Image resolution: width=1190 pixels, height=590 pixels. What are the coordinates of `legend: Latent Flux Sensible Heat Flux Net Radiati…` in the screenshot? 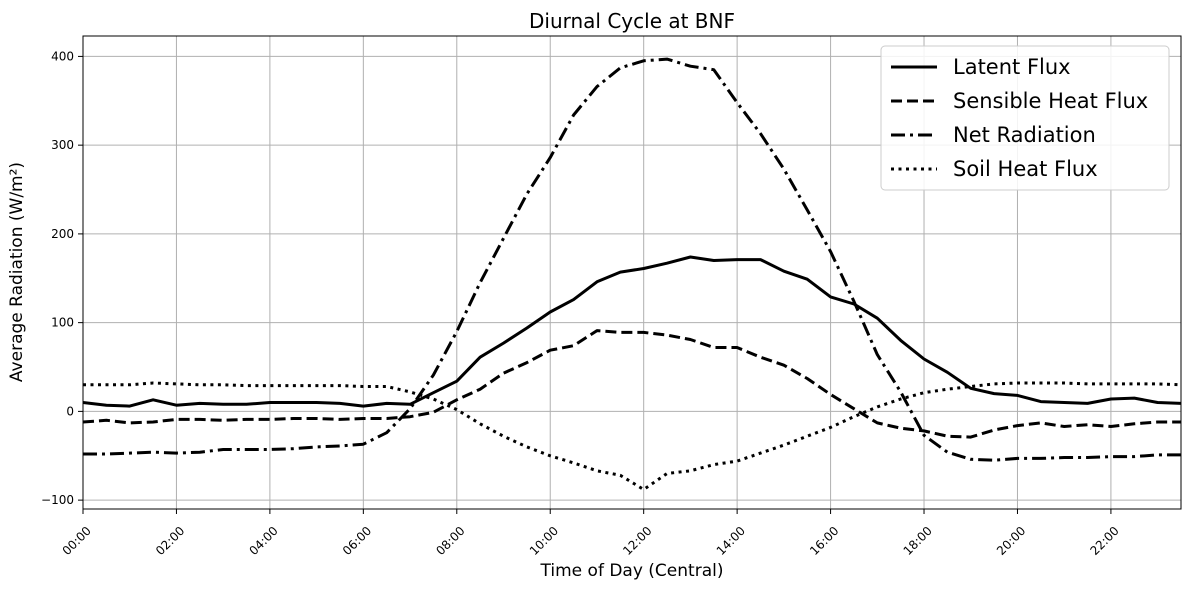 It's located at (1025, 118).